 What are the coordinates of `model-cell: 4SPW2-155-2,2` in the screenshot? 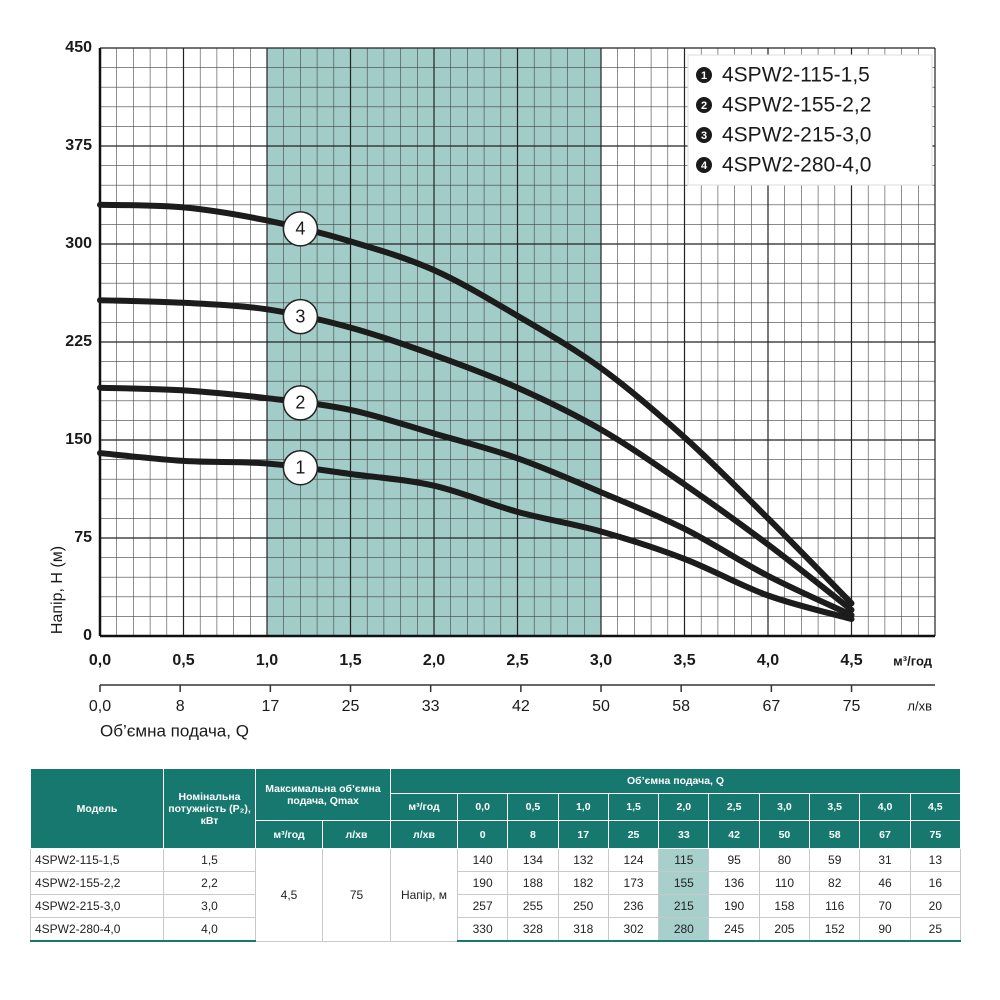 It's located at (97, 883).